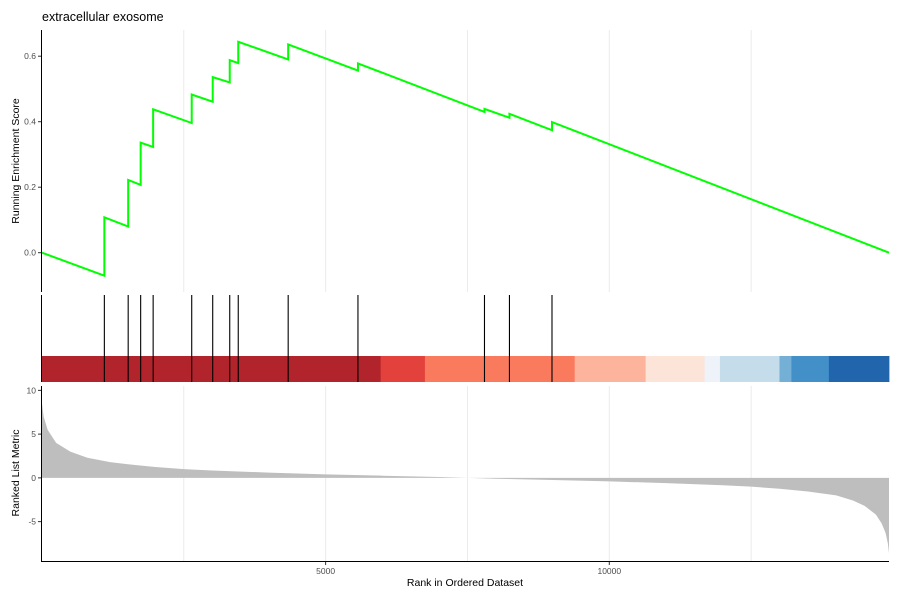 The height and width of the screenshot is (600, 900). I want to click on ranked-color-band, so click(466, 369).